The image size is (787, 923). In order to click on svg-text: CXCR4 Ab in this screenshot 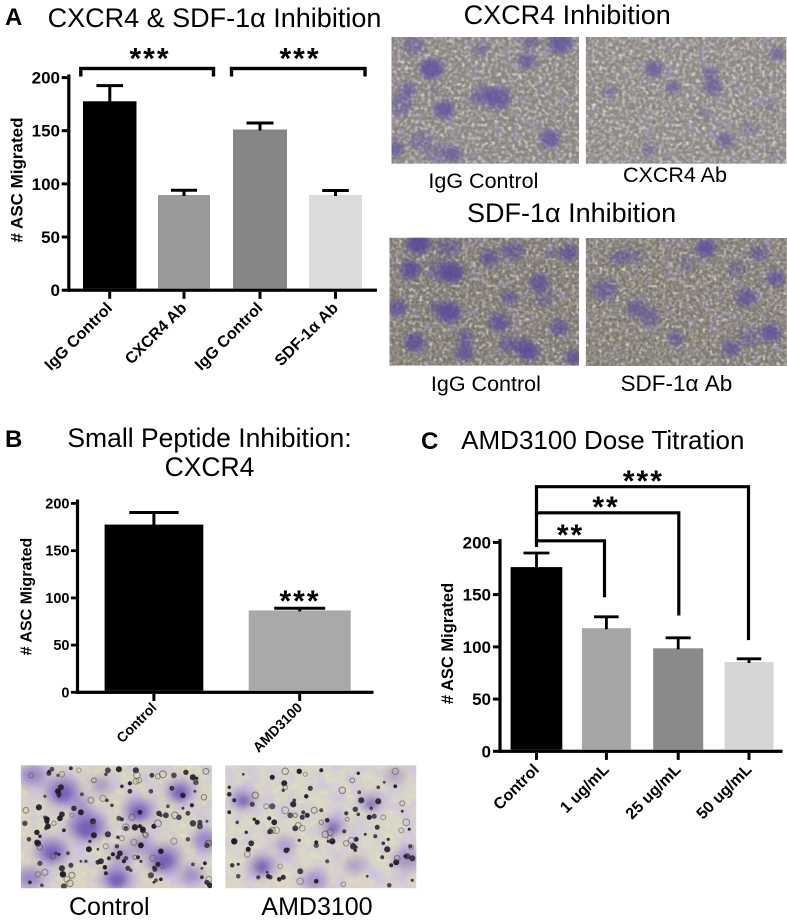, I will do `click(675, 175)`.